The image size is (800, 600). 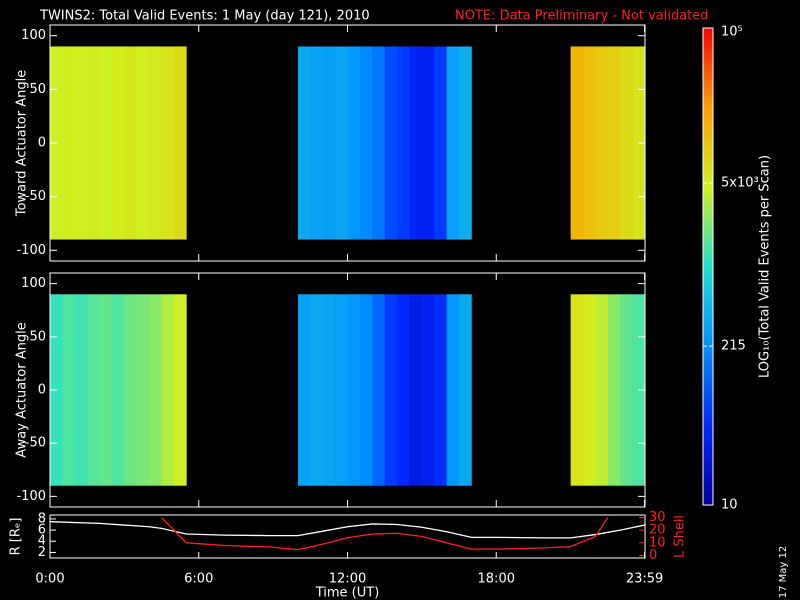 What do you see at coordinates (644, 579) in the screenshot?
I see `x-tick-label: 23:59` at bounding box center [644, 579].